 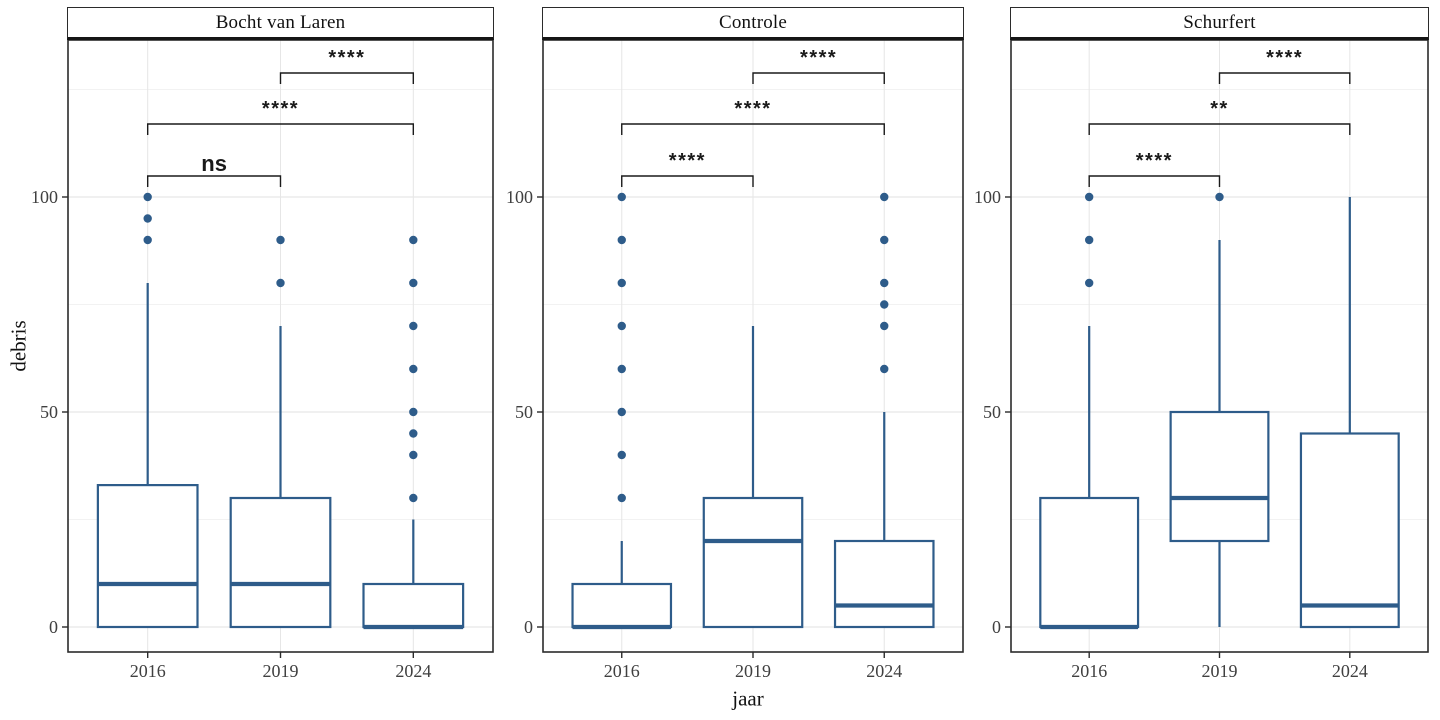 I want to click on significance-label: ns, so click(x=214, y=163).